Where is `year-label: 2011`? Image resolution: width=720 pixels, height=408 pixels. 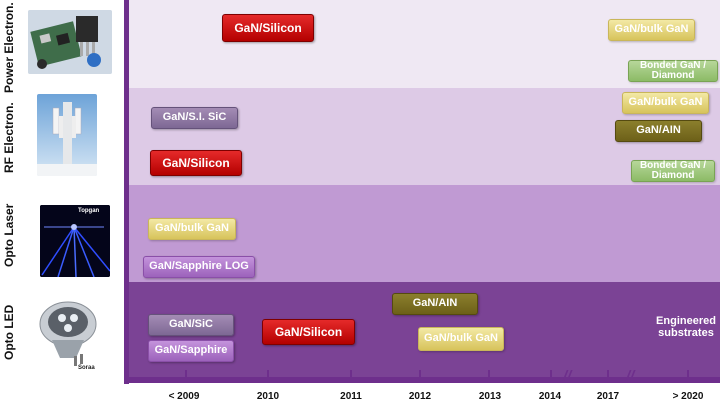 year-label: 2011 is located at coordinates (351, 396).